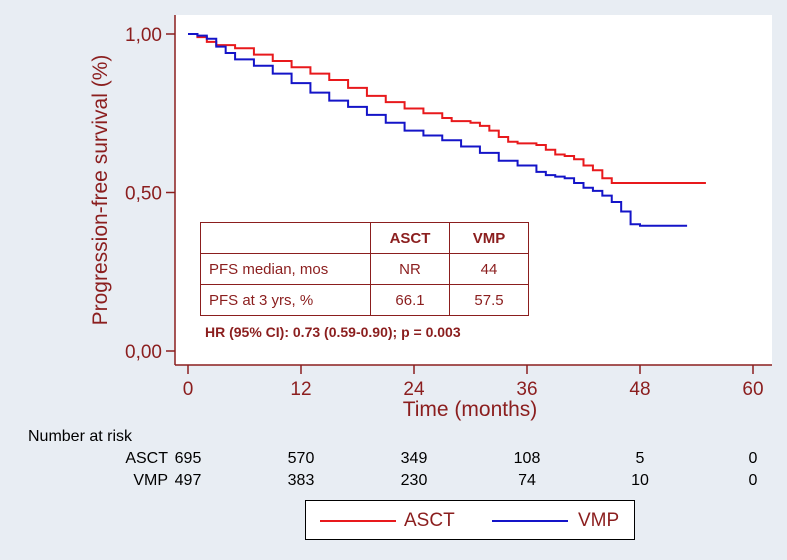 The width and height of the screenshot is (787, 560). I want to click on y-axis-title: Progression-free survival (%), so click(100, 190).